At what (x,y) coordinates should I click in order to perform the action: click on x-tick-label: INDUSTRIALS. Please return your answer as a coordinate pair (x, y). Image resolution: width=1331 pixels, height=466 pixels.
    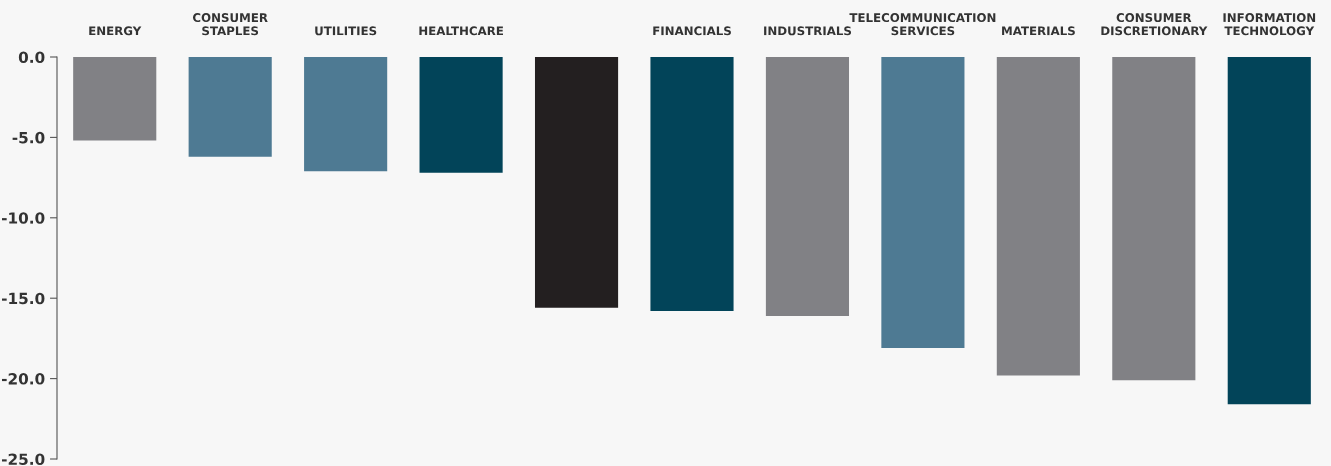
    Looking at the image, I should click on (808, 31).